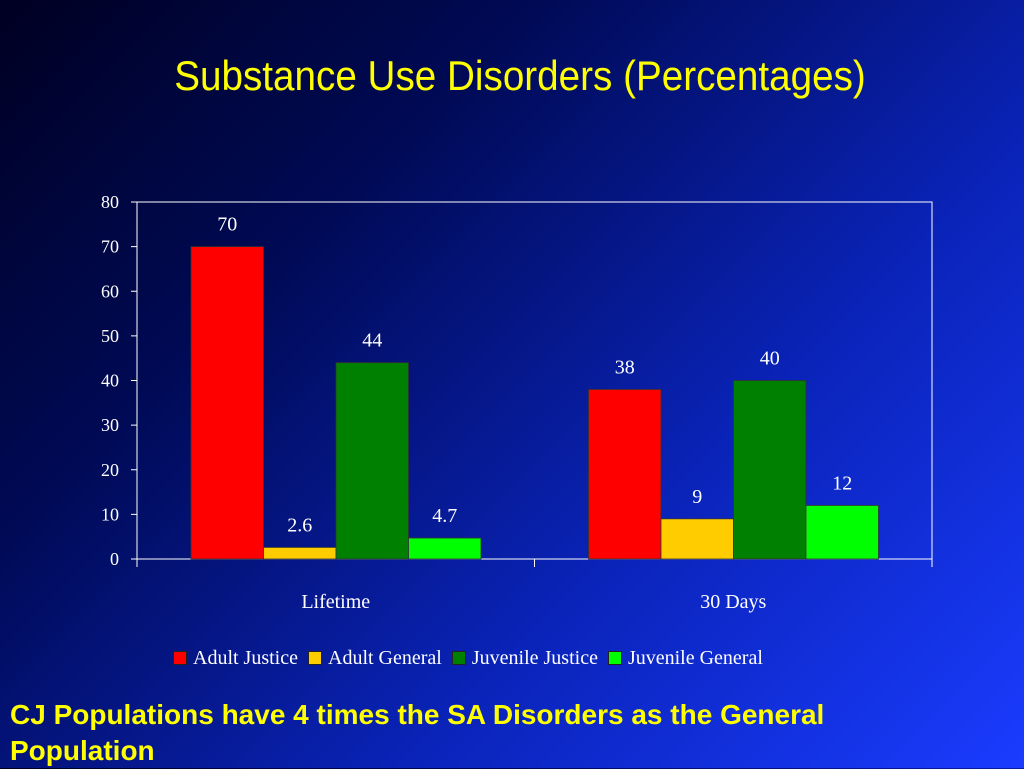  What do you see at coordinates (110, 247) in the screenshot?
I see `y-tick-label: 70` at bounding box center [110, 247].